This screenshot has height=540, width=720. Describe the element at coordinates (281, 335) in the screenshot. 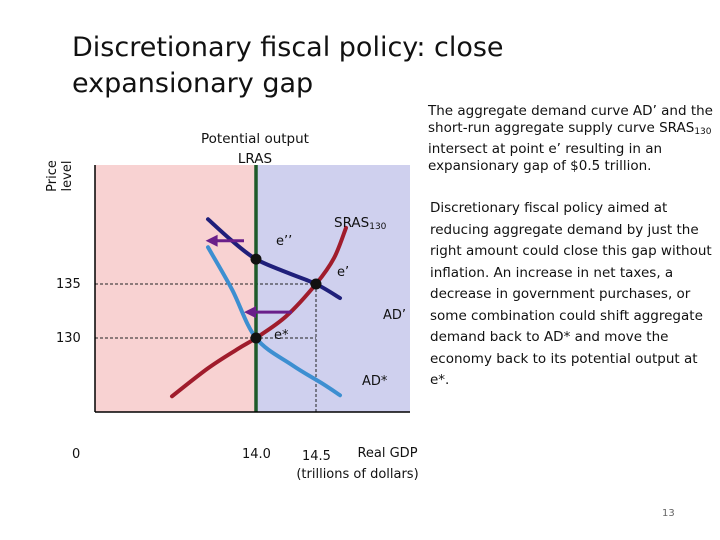

I see `point-label-e-star: e*` at that location.